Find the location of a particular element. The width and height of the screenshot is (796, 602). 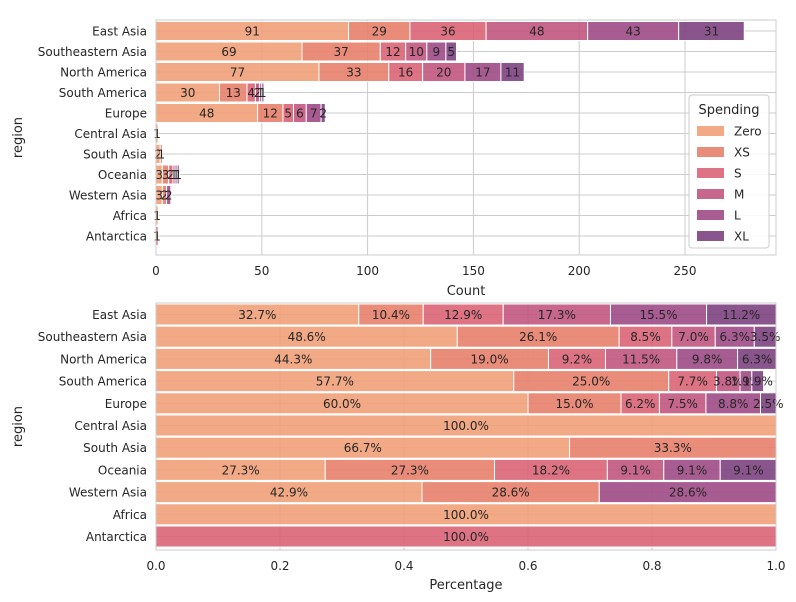

legend-label-l: L is located at coordinates (737, 216).